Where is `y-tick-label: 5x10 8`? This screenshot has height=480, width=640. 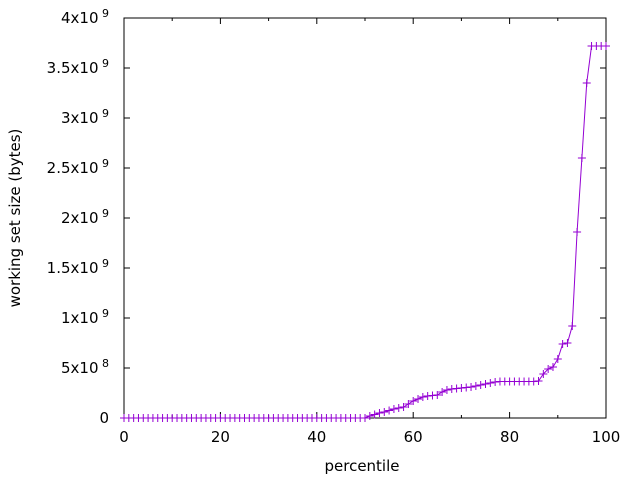
y-tick-label: 5x10 8 is located at coordinates (85, 367).